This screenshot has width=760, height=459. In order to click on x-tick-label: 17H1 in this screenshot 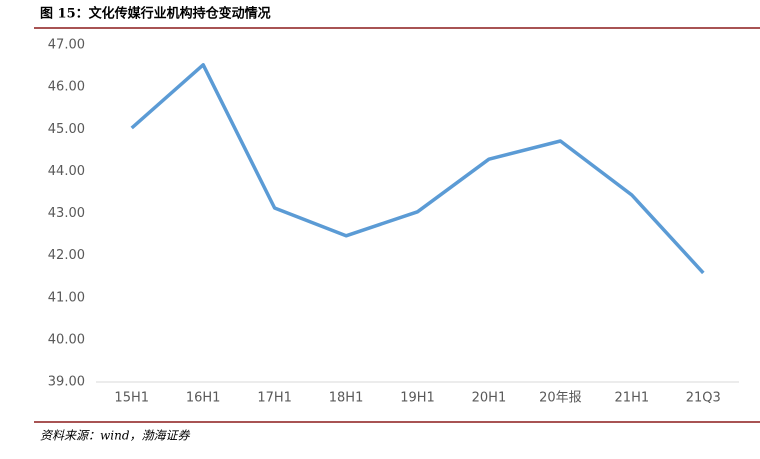, I will do `click(274, 398)`.